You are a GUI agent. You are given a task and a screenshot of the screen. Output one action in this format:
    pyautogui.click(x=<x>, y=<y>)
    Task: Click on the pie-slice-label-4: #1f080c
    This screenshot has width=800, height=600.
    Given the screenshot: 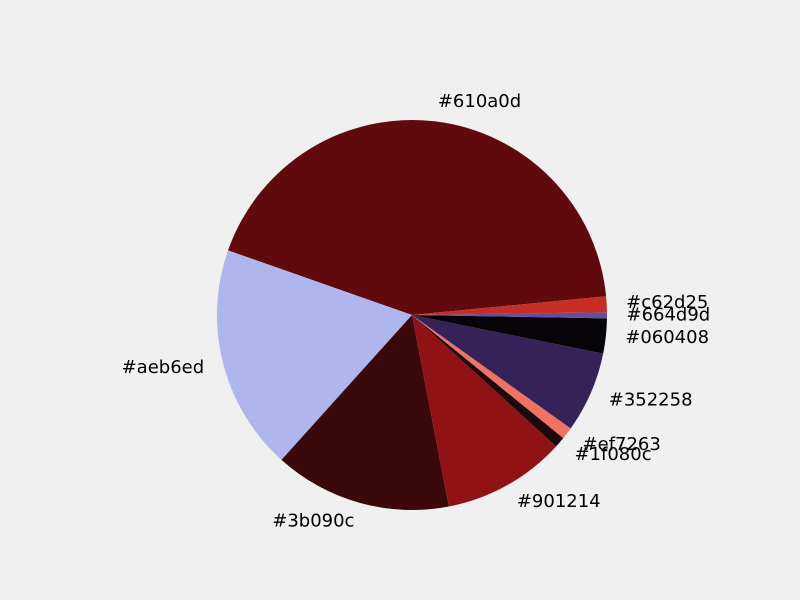 What is the action you would take?
    pyautogui.click(x=612, y=454)
    